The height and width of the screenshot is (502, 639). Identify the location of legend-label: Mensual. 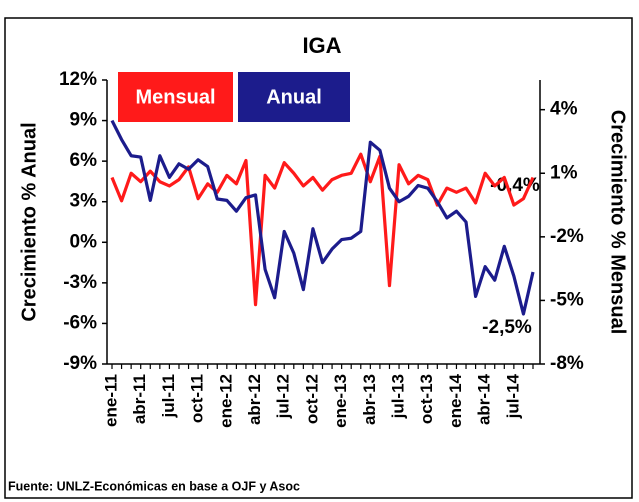
(175, 97).